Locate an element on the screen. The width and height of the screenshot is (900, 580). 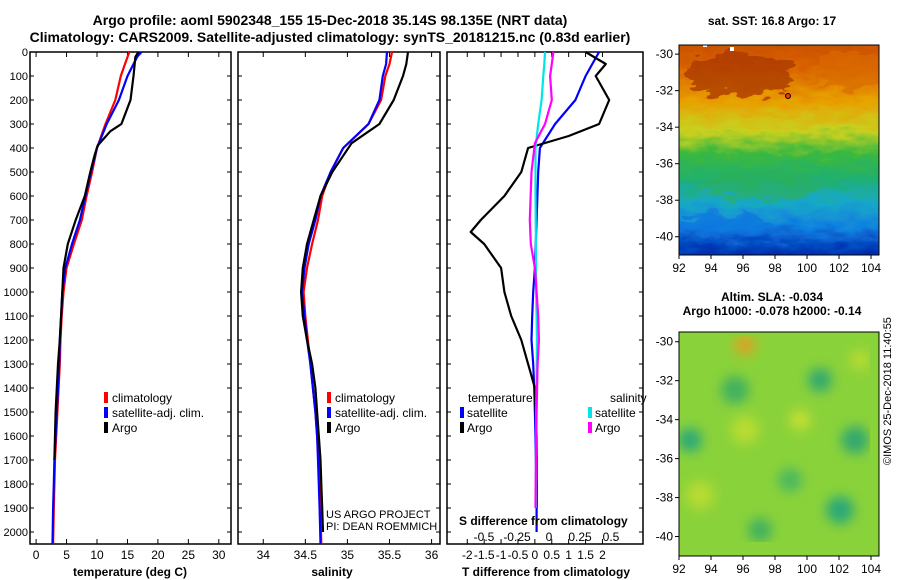
legend-swatch-s-argo is located at coordinates (590, 427).